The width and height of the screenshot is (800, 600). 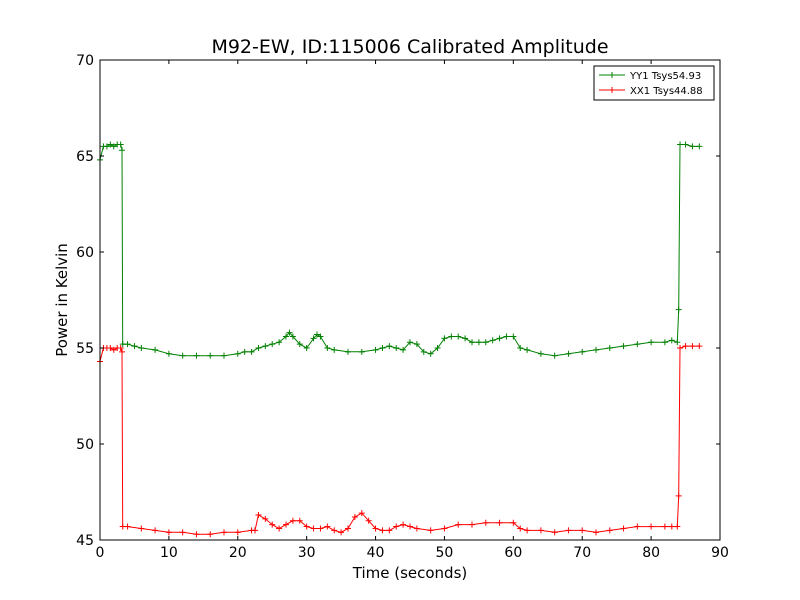 What do you see at coordinates (85, 253) in the screenshot?
I see `y-tick-label: 60` at bounding box center [85, 253].